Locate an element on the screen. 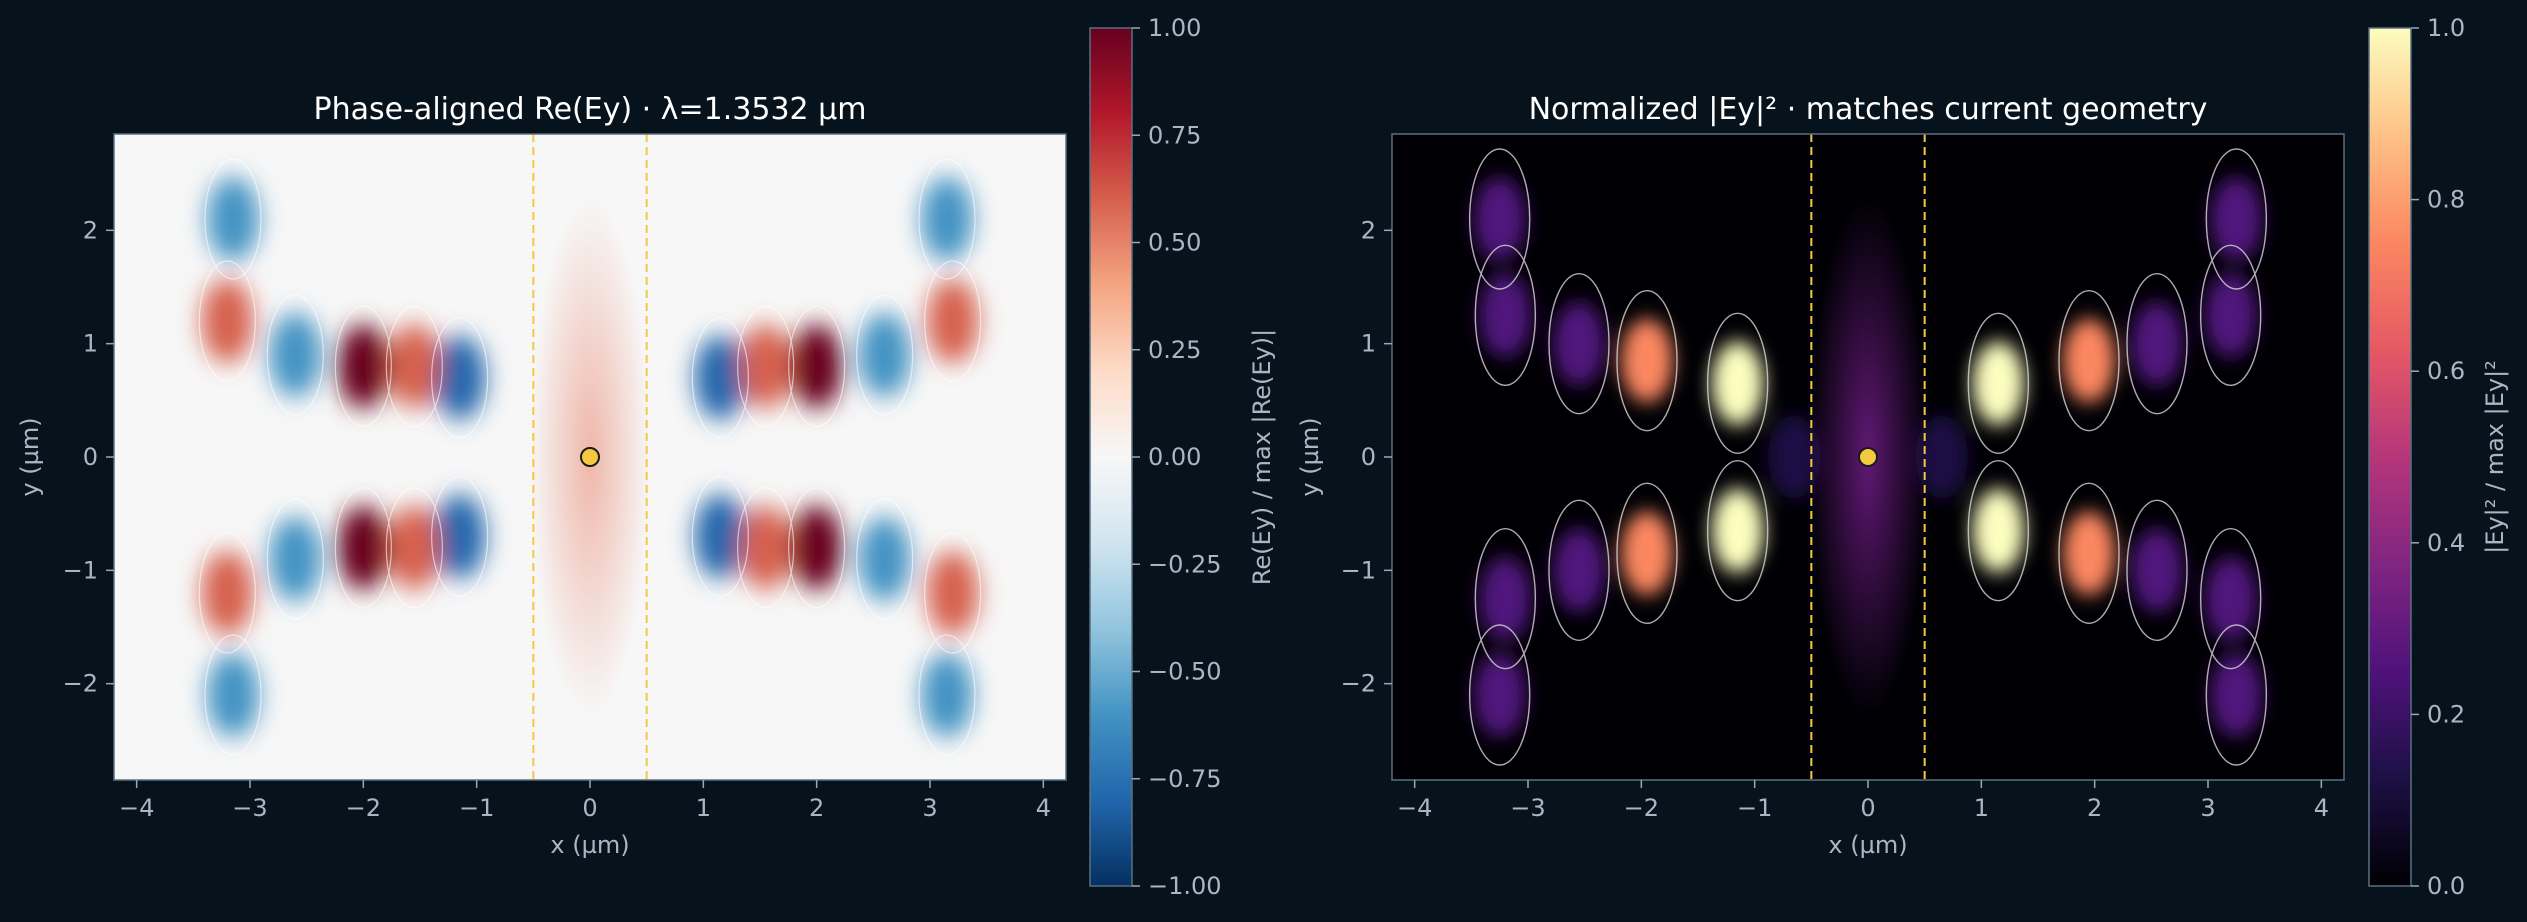 The image size is (2527, 922). x-axis-label: x (µm) is located at coordinates (1867, 845).